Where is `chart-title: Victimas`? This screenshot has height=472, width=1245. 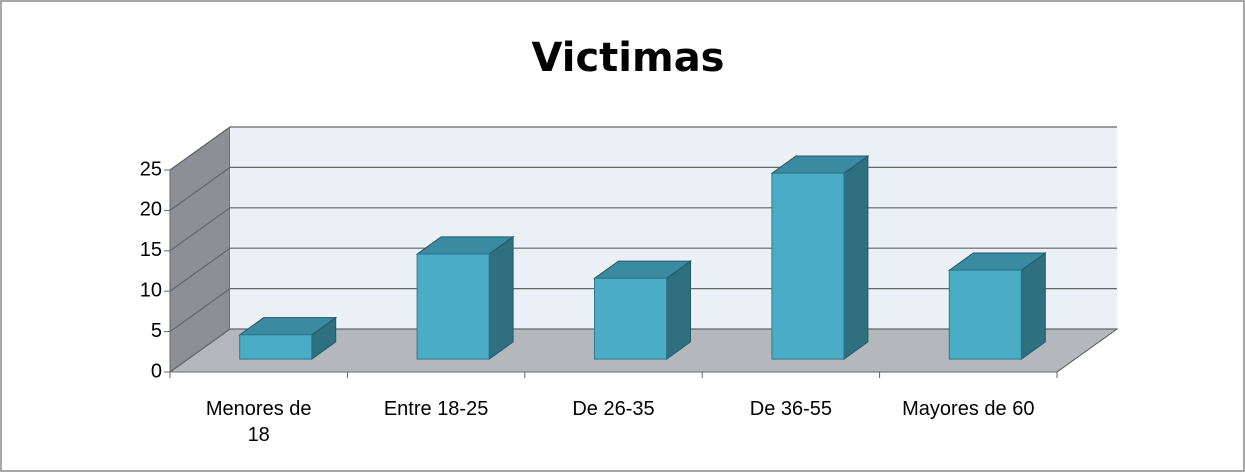
chart-title: Victimas is located at coordinates (628, 58).